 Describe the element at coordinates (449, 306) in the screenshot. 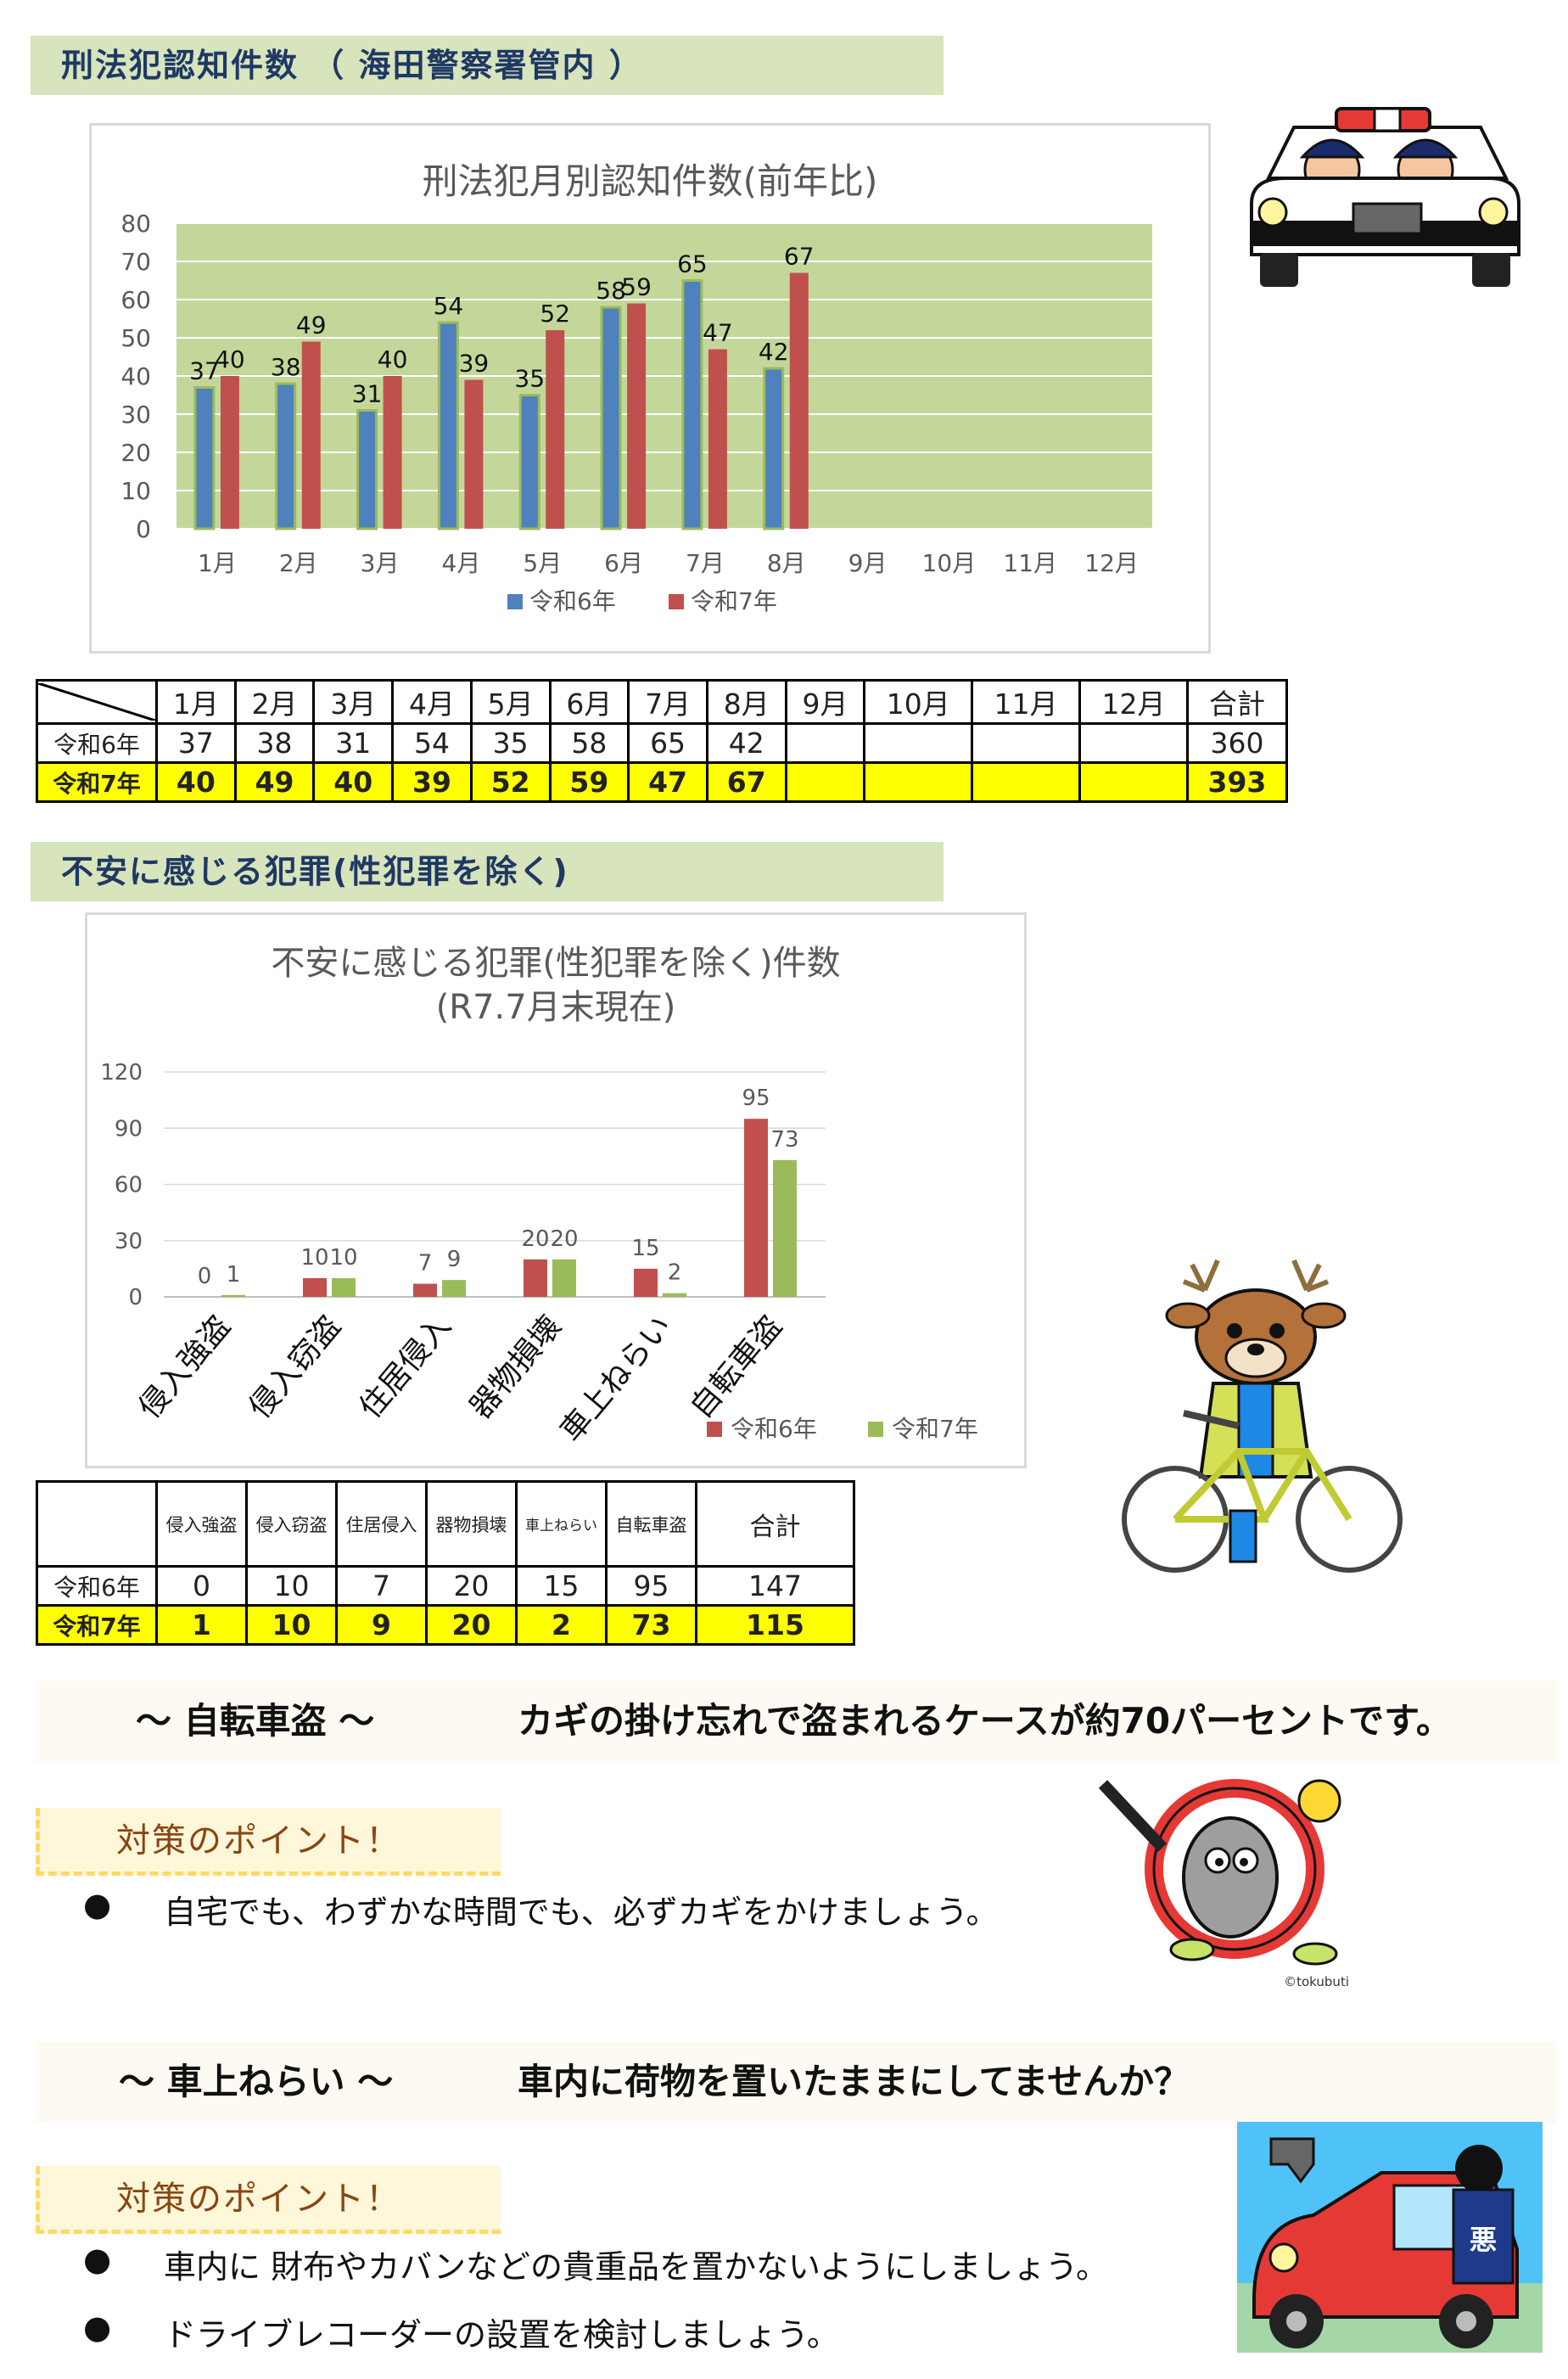

I see `data-label: 54` at that location.